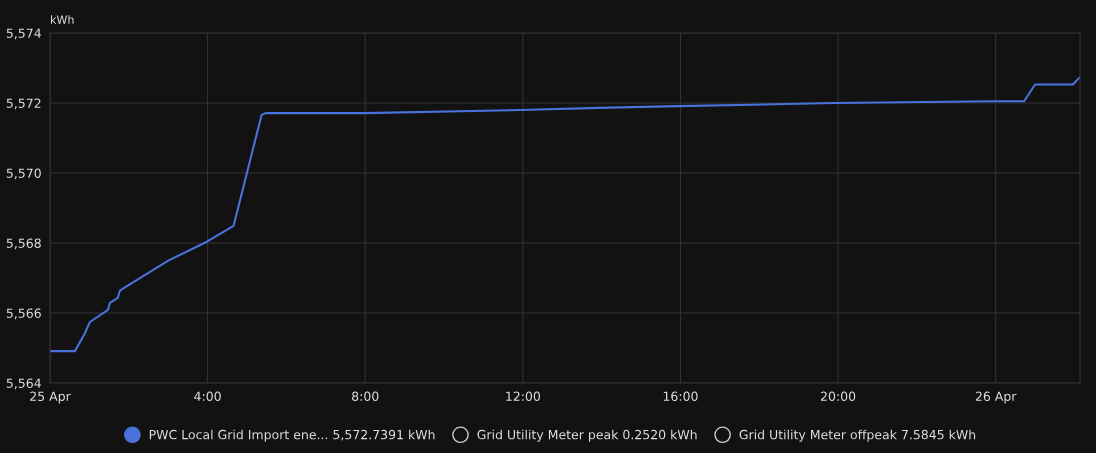  Describe the element at coordinates (996, 397) in the screenshot. I see `x-tick-label: 26 Apr` at that location.